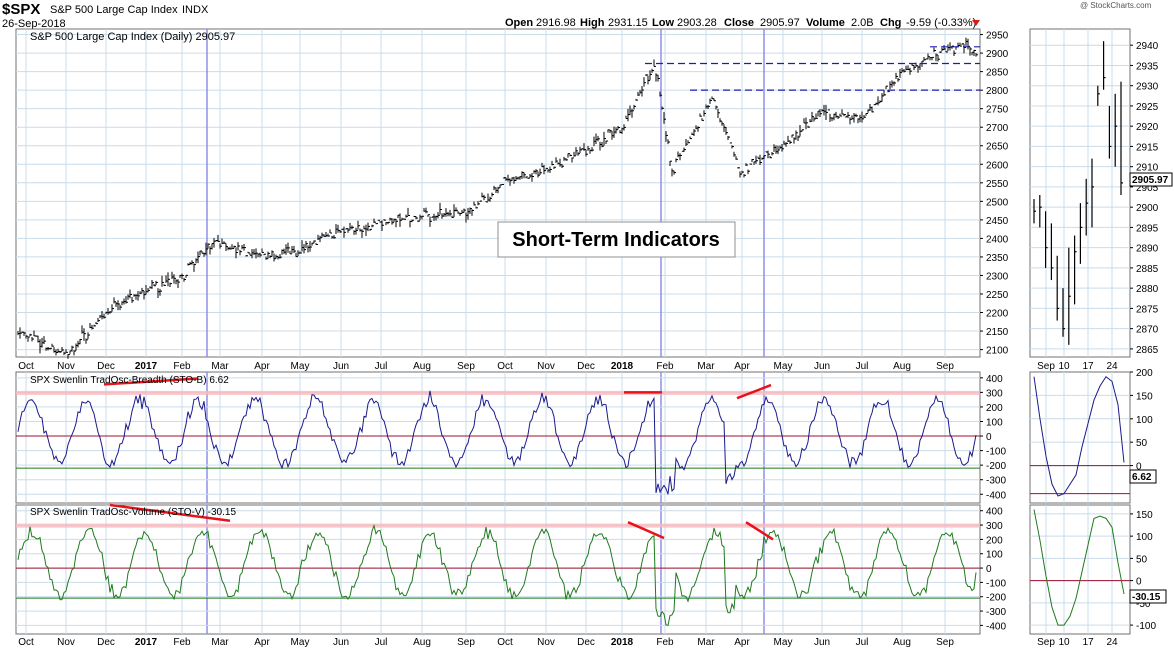 Image resolution: width=1174 pixels, height=655 pixels. I want to click on x-label-top-14: Dec, so click(586, 366).